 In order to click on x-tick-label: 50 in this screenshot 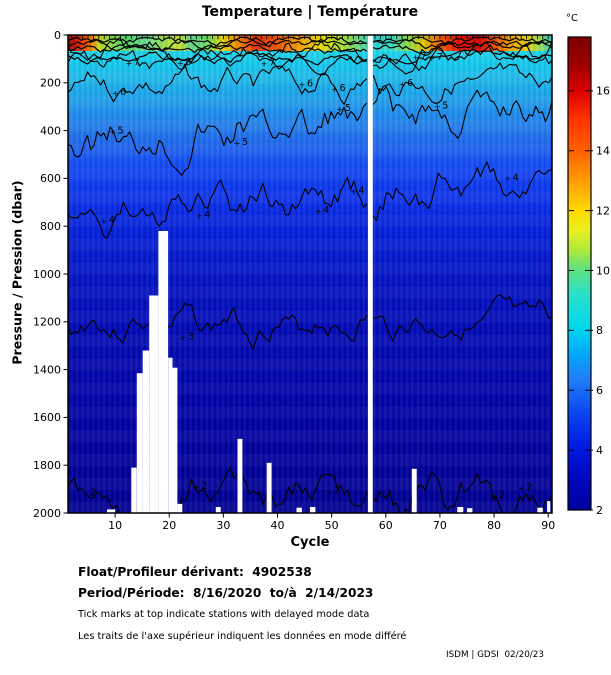, I will do `click(332, 525)`.